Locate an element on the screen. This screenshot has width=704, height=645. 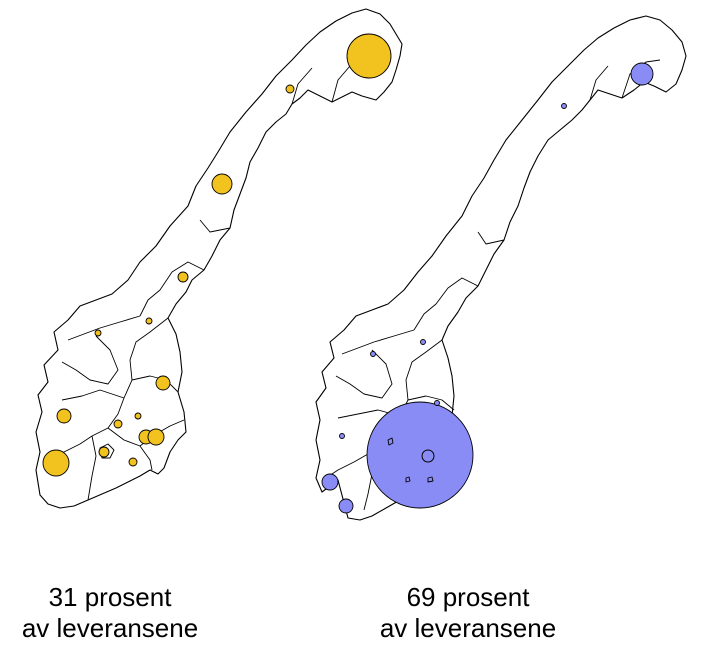
bubble-rogaland-left is located at coordinates (56, 463).